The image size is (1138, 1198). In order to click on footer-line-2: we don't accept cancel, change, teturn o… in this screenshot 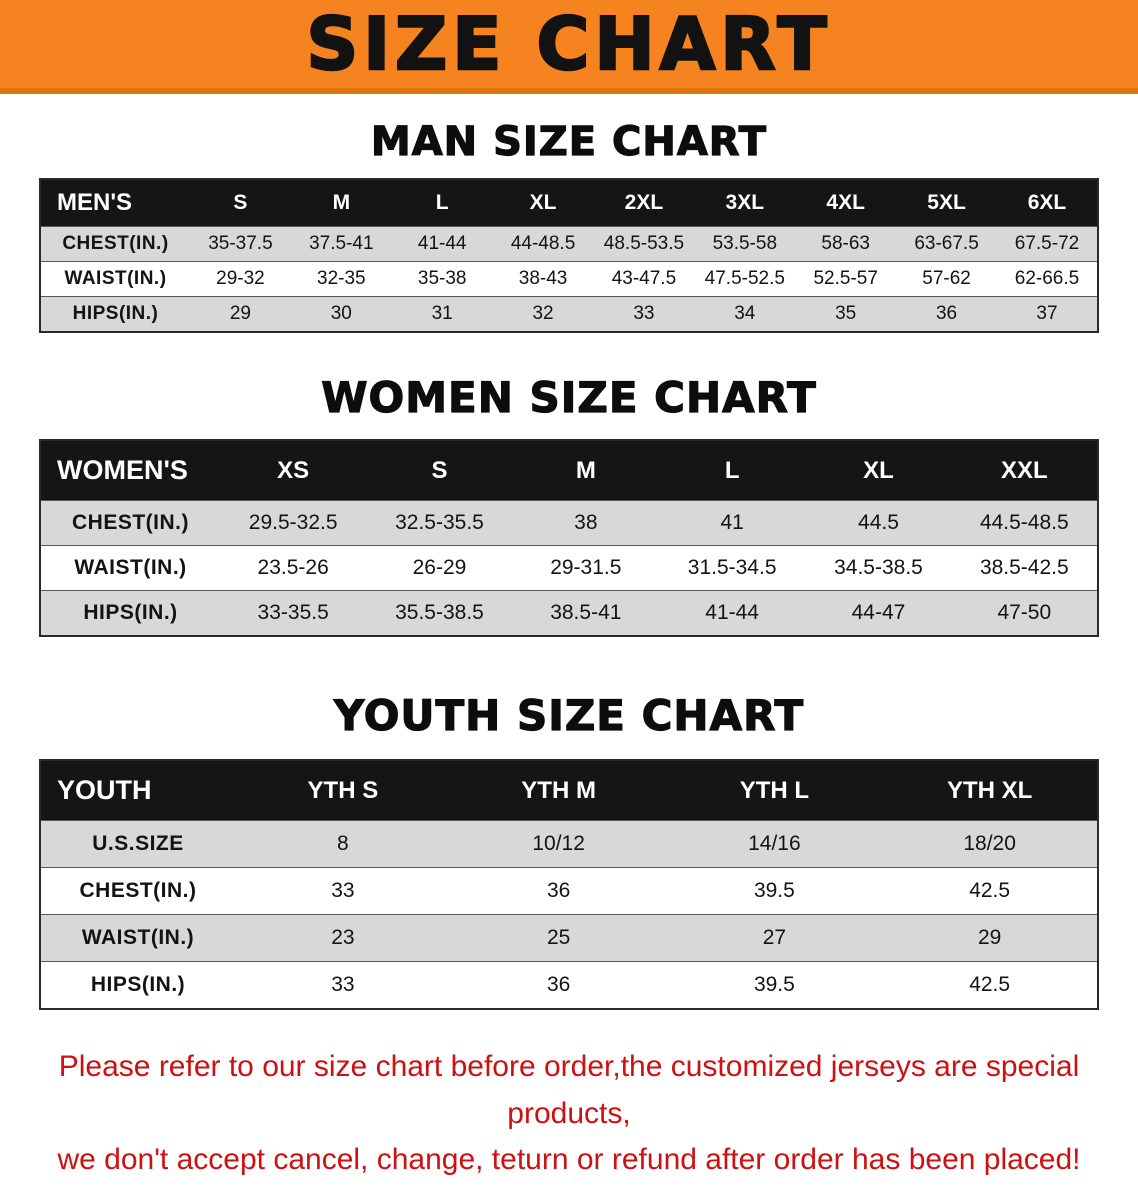, I will do `click(569, 1160)`.